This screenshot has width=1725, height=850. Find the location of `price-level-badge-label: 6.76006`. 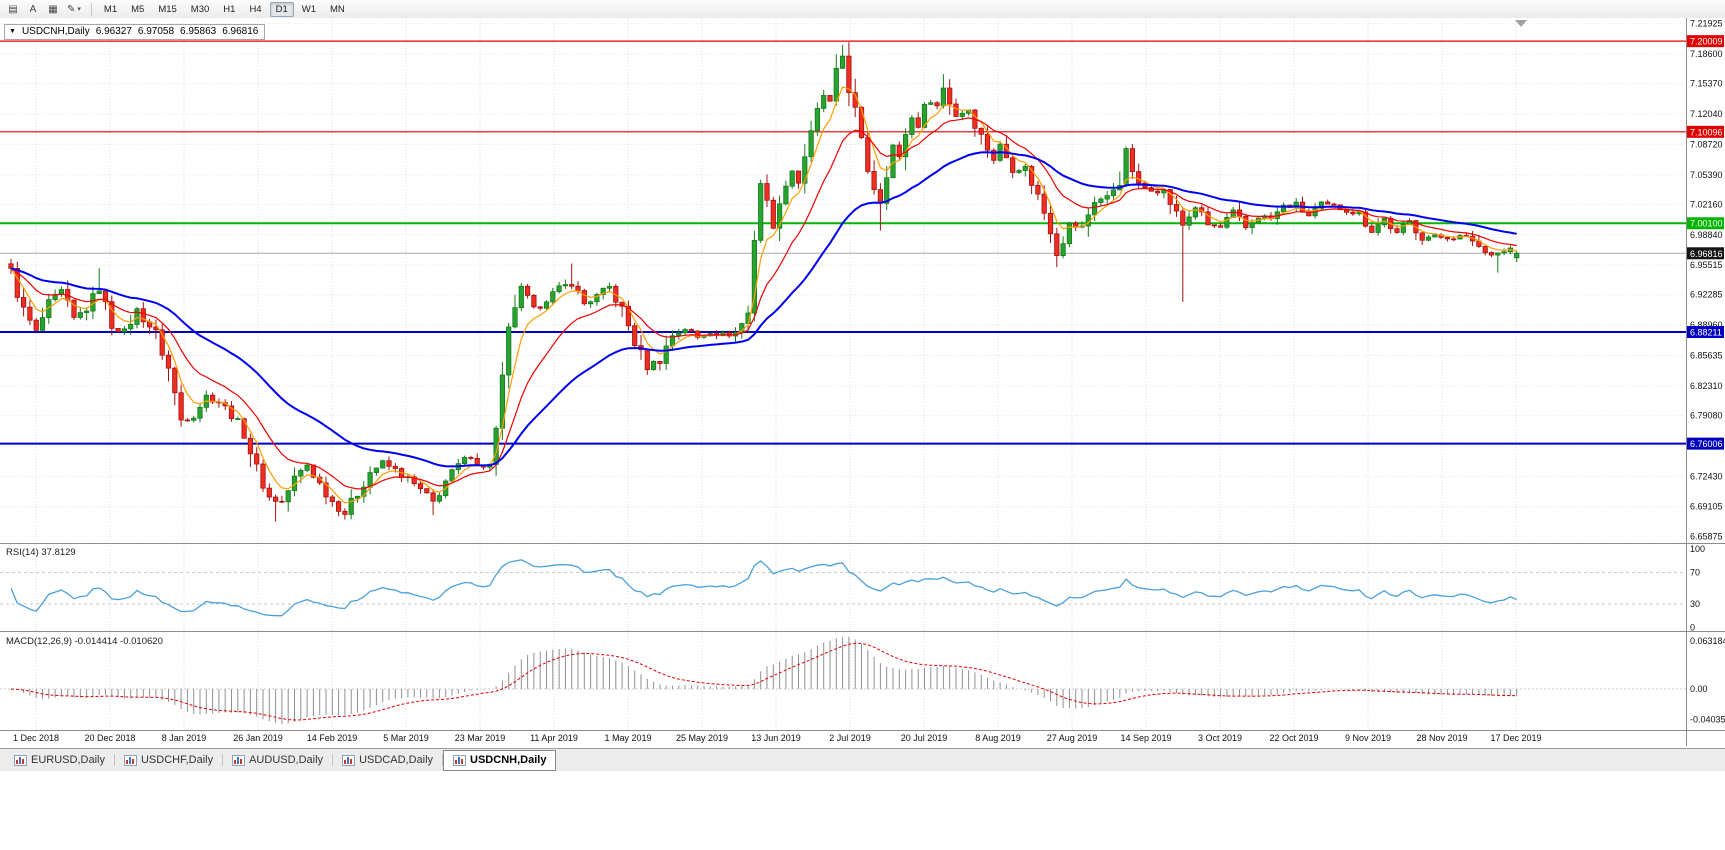

price-level-badge-label: 6.76006 is located at coordinates (1706, 444).